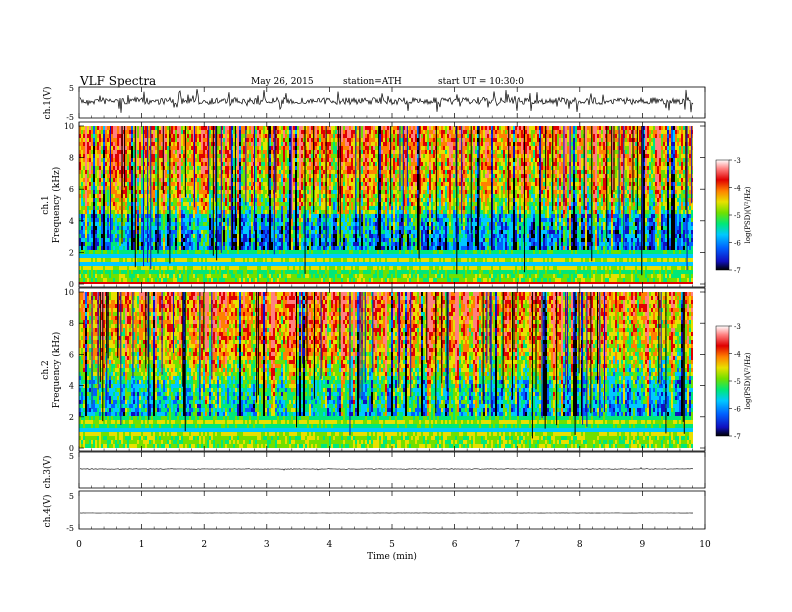  I want to click on x-tick-label: 2, so click(204, 545).